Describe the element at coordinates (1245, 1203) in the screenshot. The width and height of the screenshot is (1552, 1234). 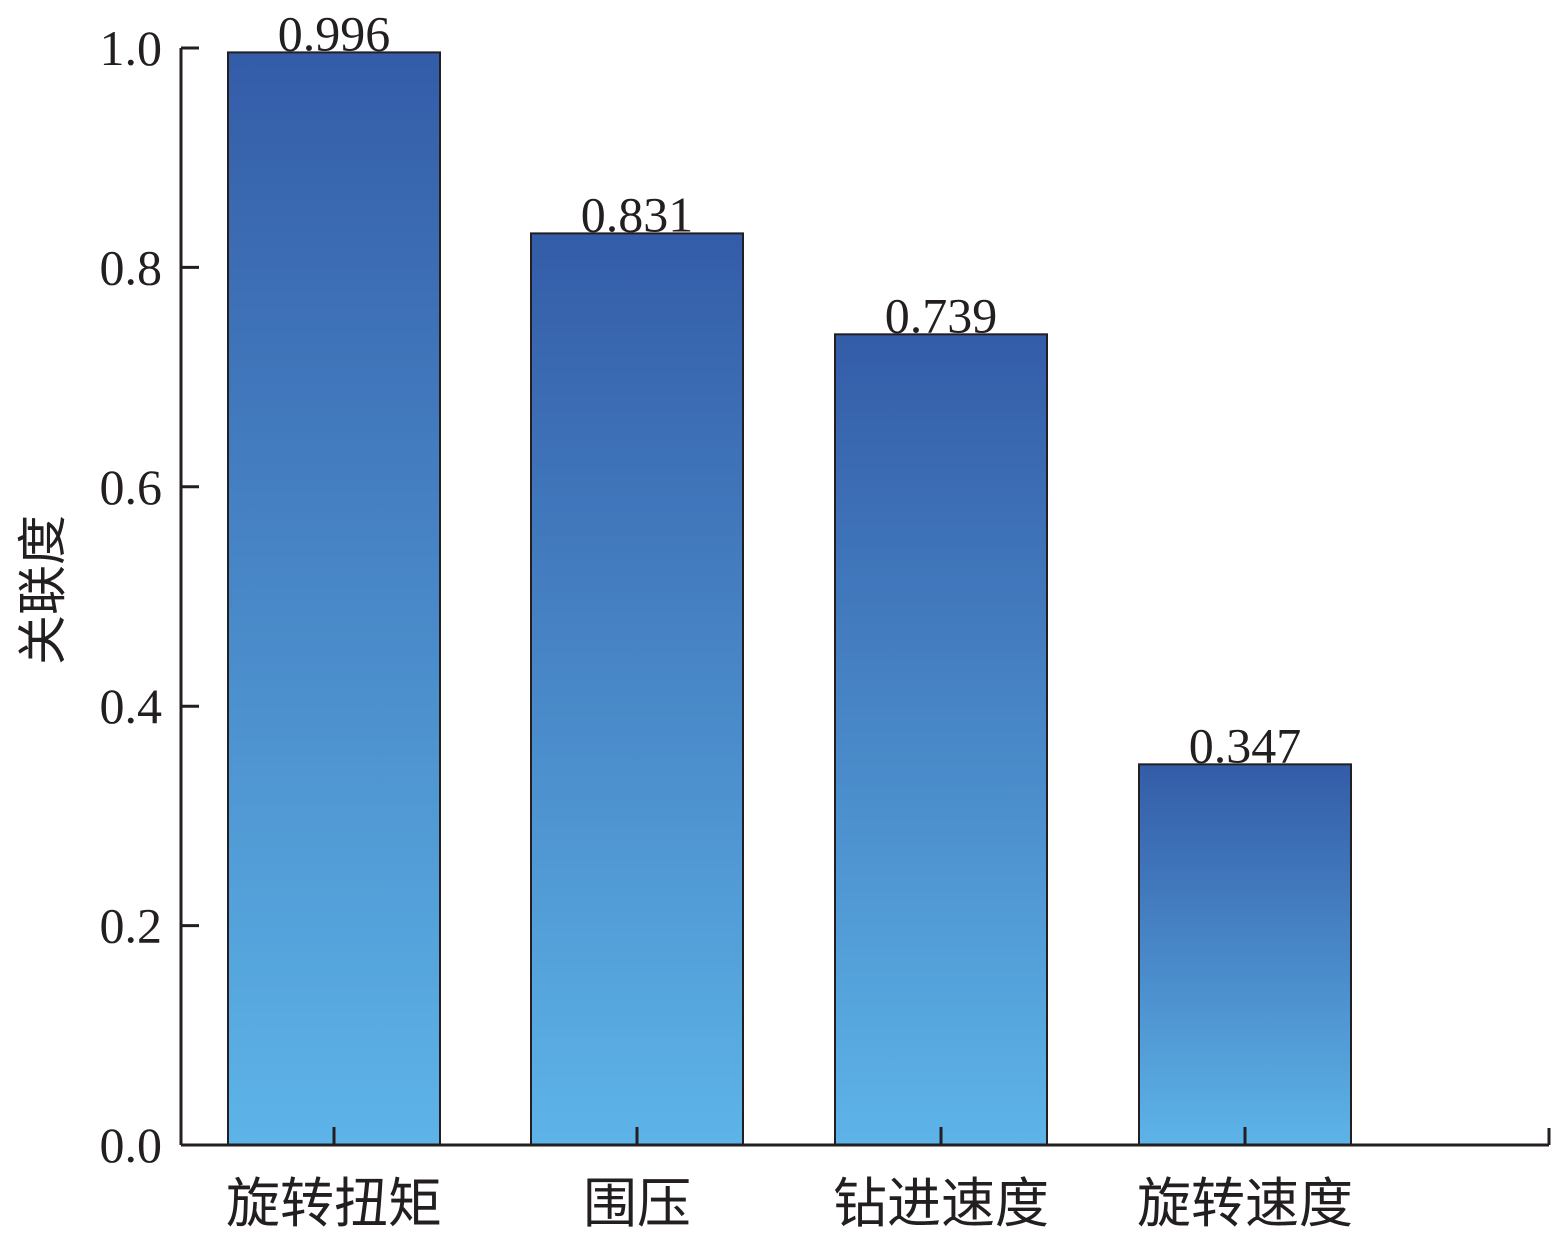
I see `x-tick-label: 旋转速度` at that location.